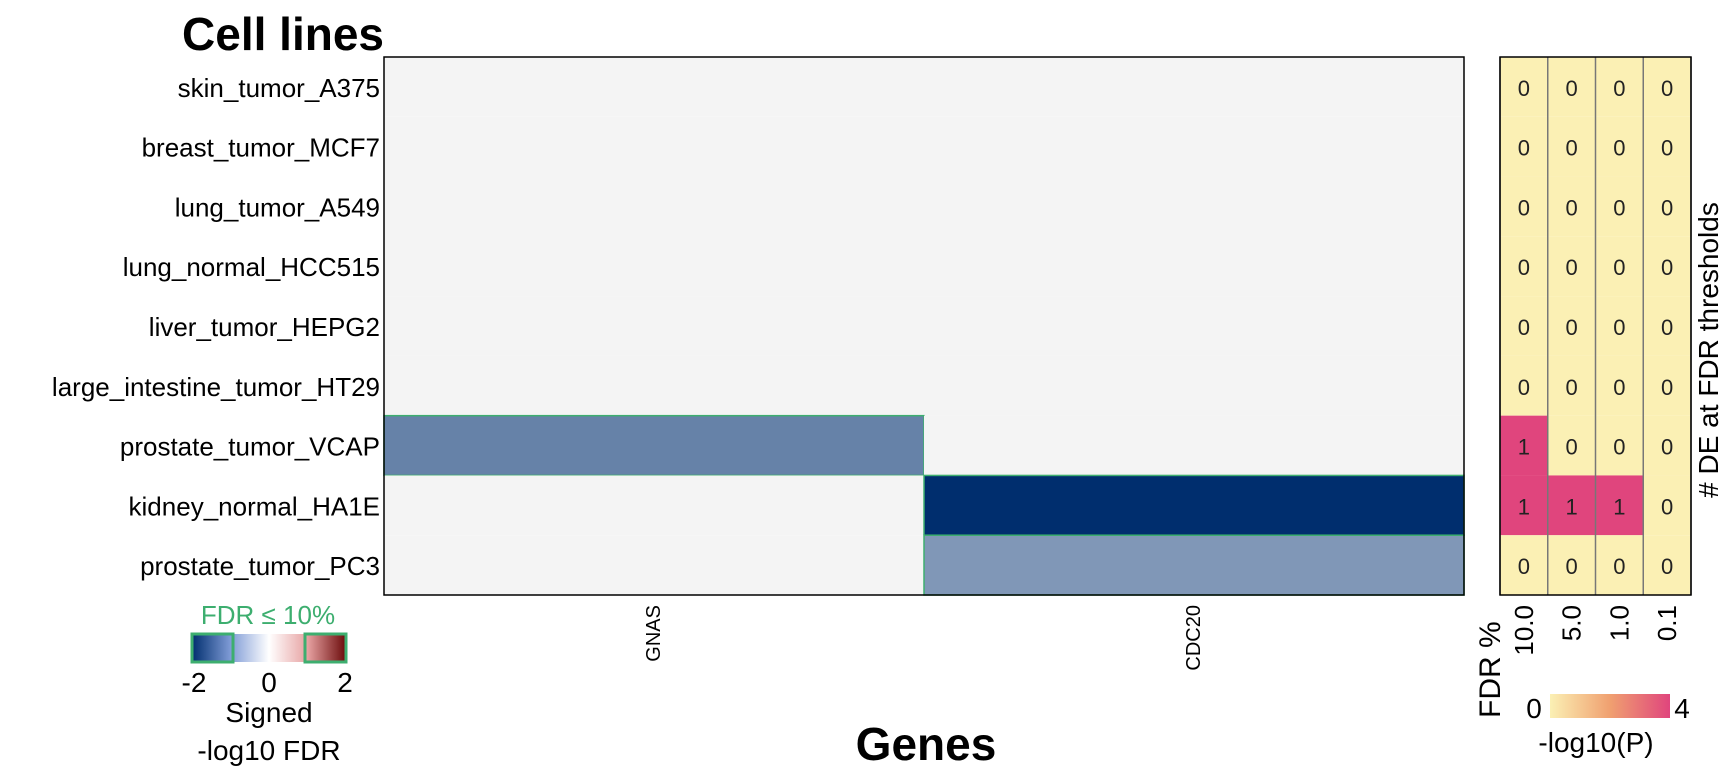  What do you see at coordinates (926, 743) in the screenshot?
I see `x-axis-label: Genes` at bounding box center [926, 743].